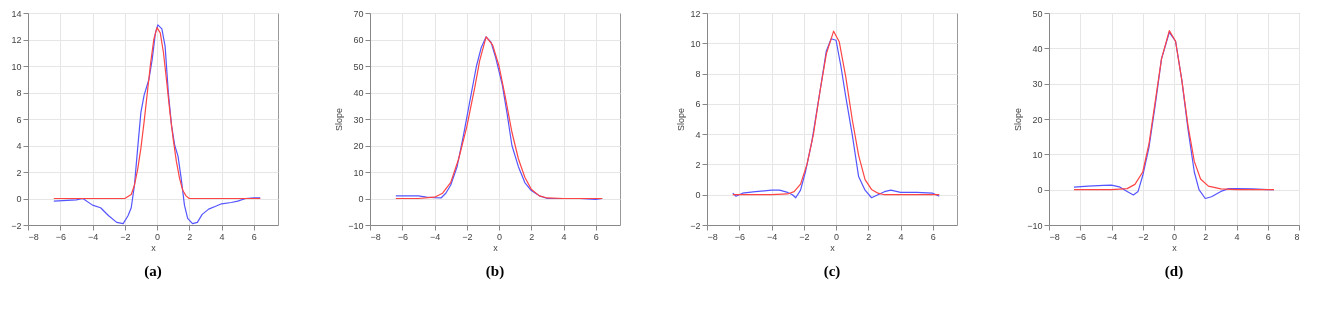 Image resolution: width=1325 pixels, height=323 pixels. What do you see at coordinates (358, 13) in the screenshot?
I see `y-tick-label: 70` at bounding box center [358, 13].